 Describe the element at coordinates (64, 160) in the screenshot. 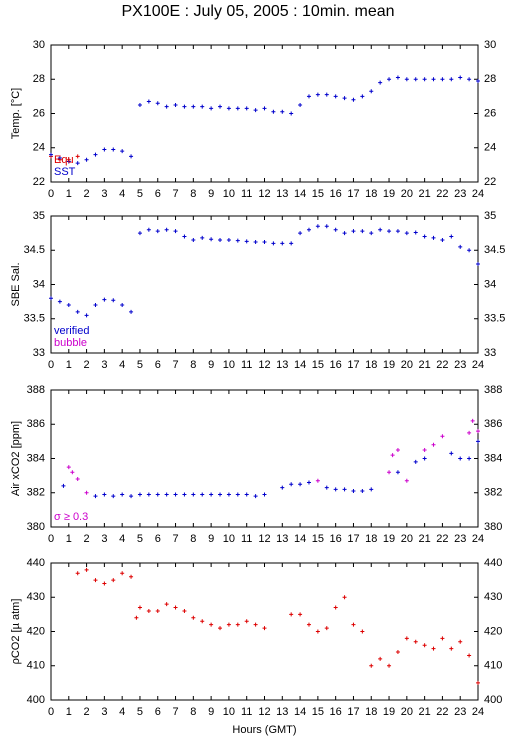

I see `legend-label: Equ` at that location.